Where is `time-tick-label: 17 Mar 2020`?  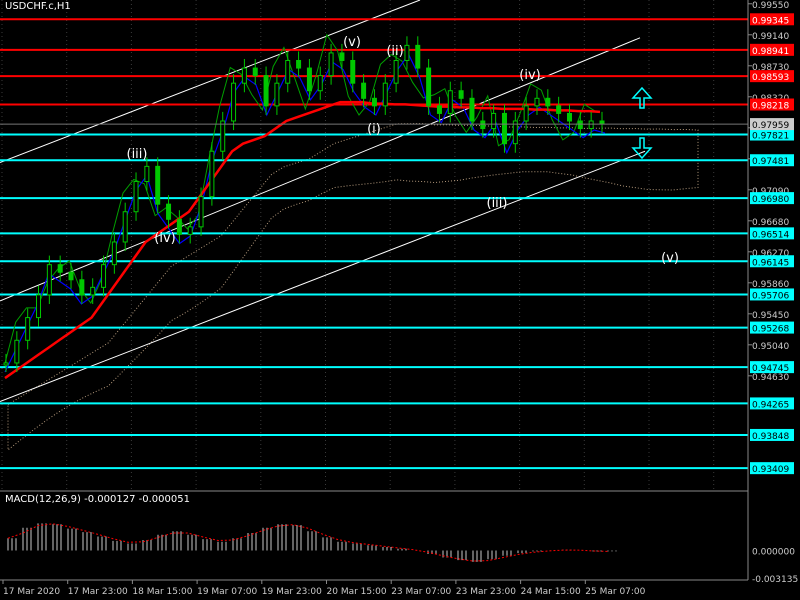 time-tick-label: 17 Mar 2020 is located at coordinates (31, 592).